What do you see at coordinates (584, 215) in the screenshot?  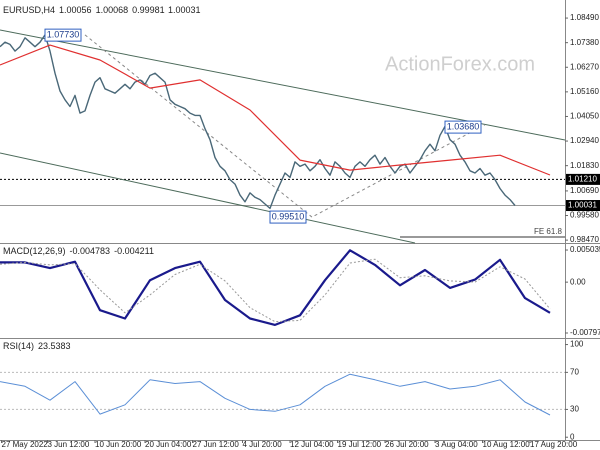 I see `y-tick-label: 0.99580` at bounding box center [584, 215].